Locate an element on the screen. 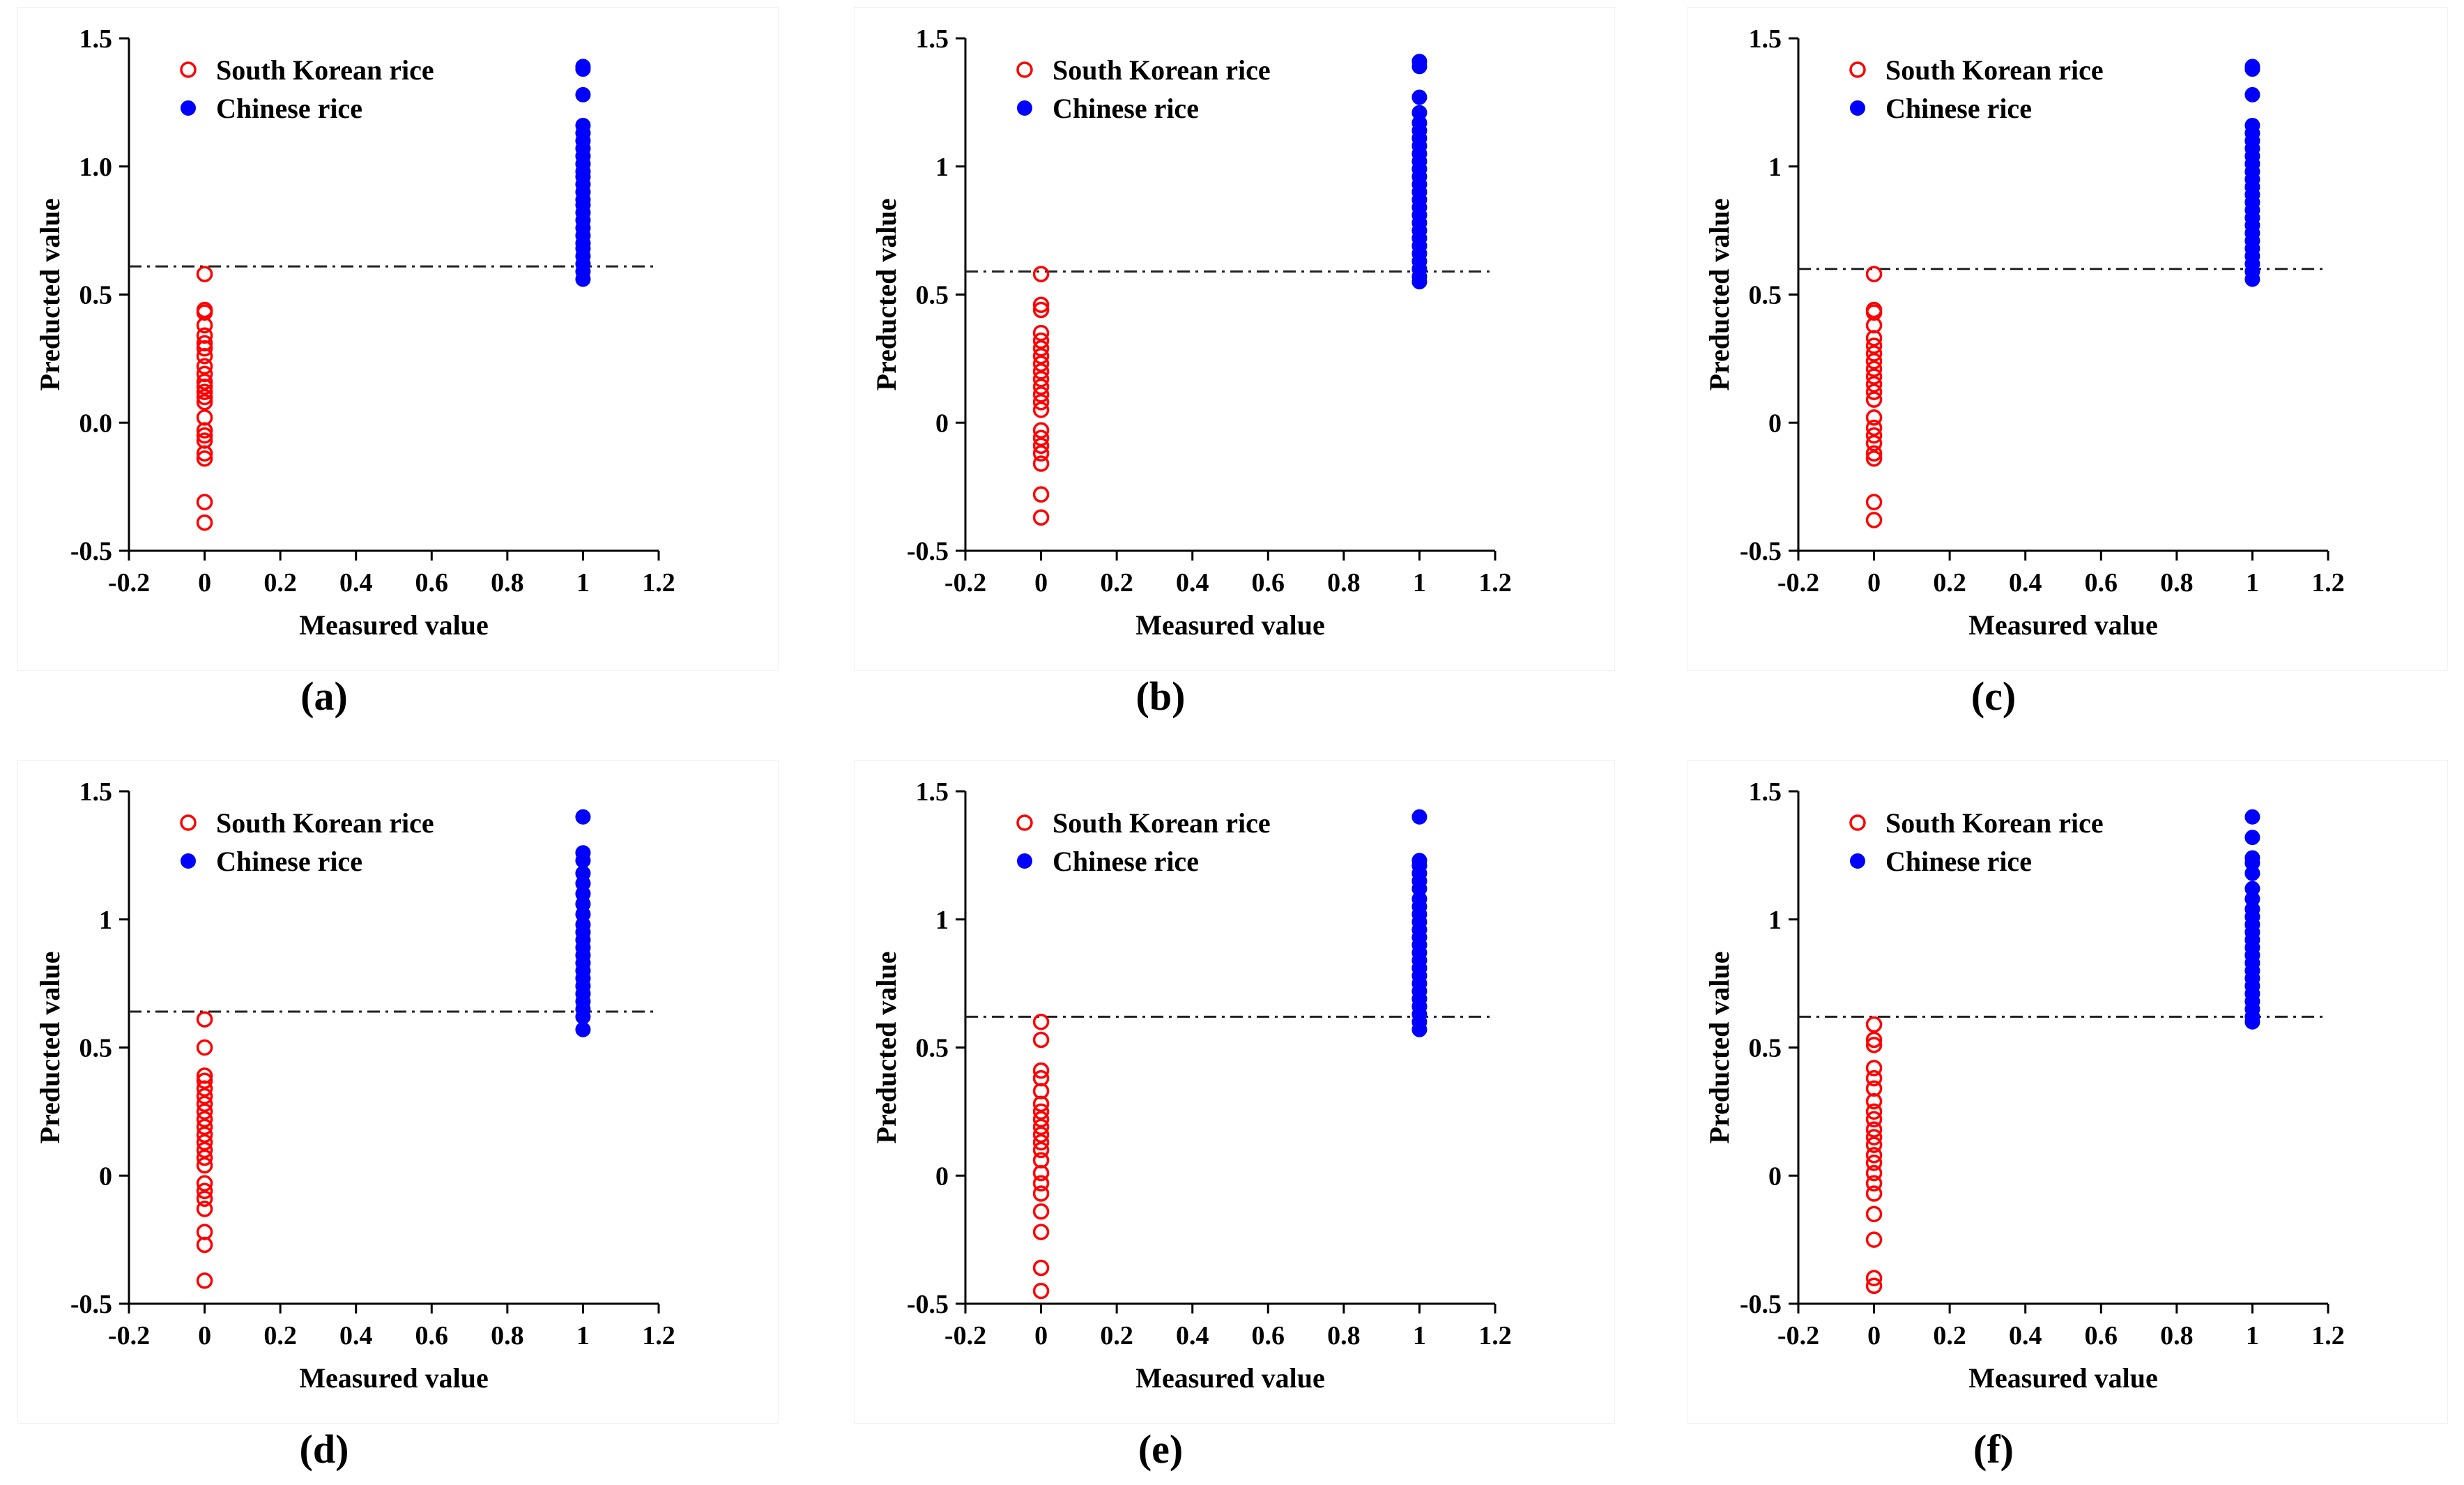  x-tick-label: 1.2 is located at coordinates (658, 582).